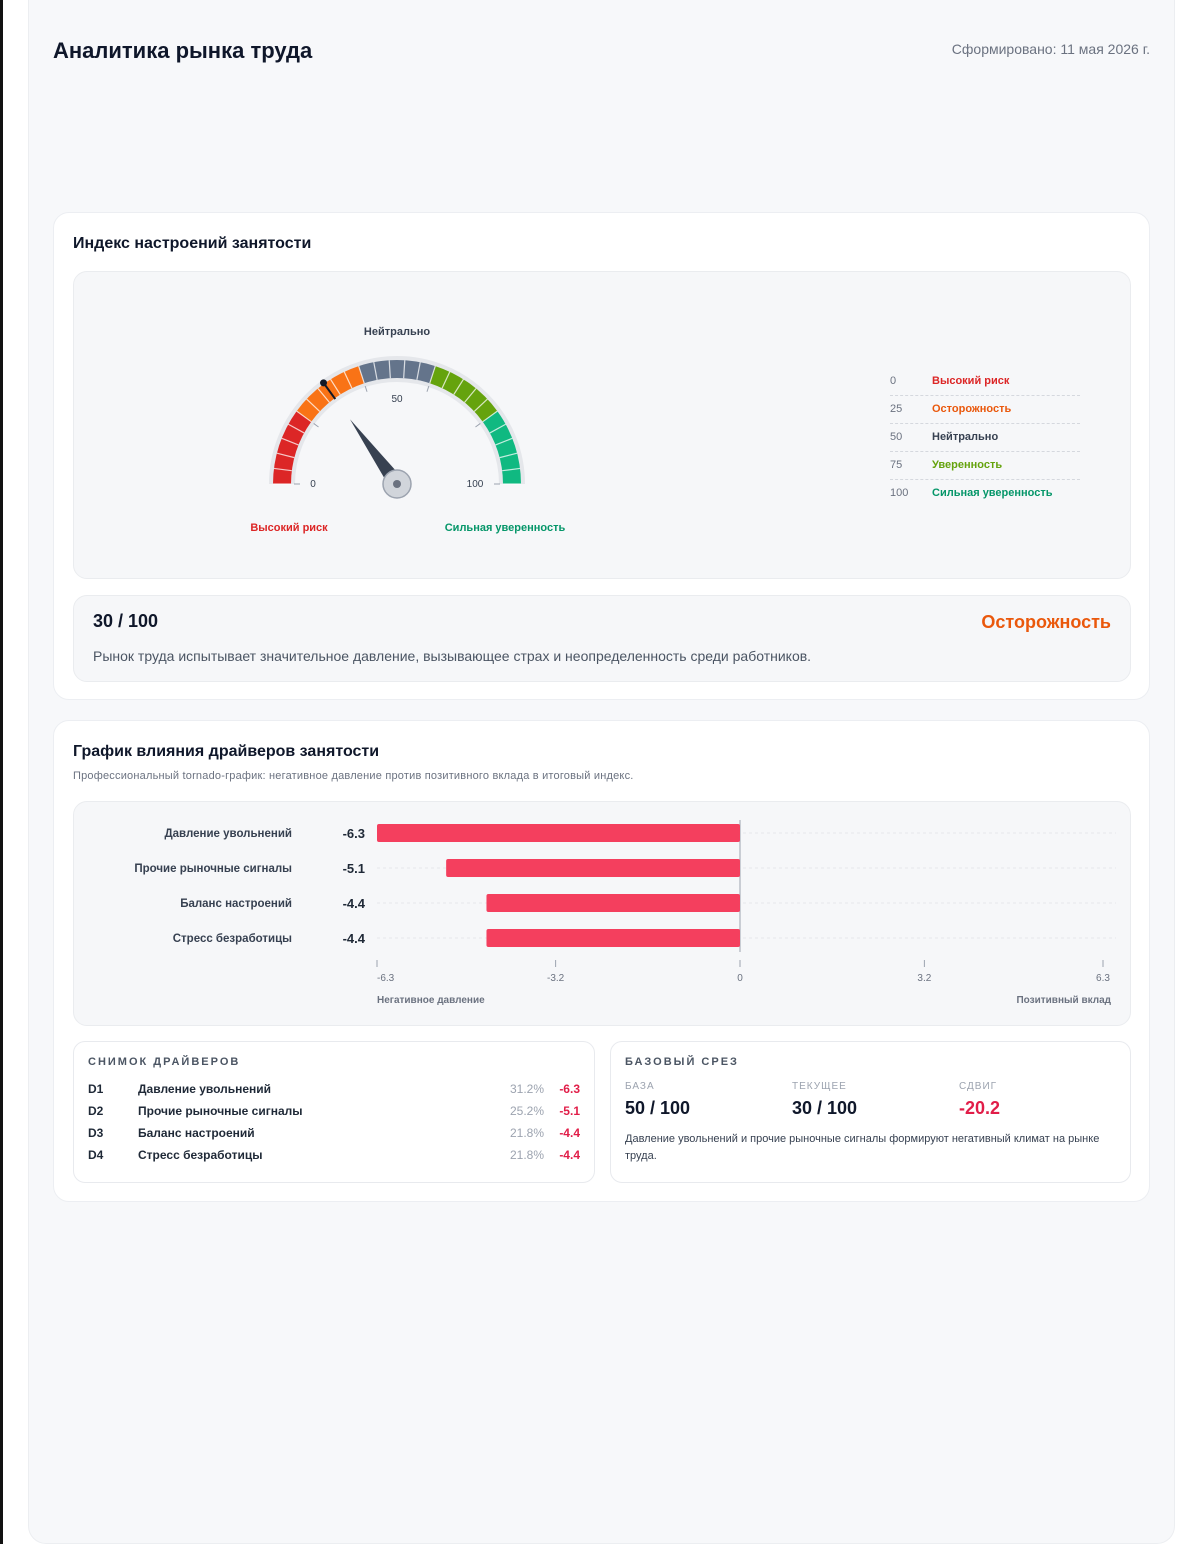  I want to click on legend-row: 25 Осторожность, so click(985, 410).